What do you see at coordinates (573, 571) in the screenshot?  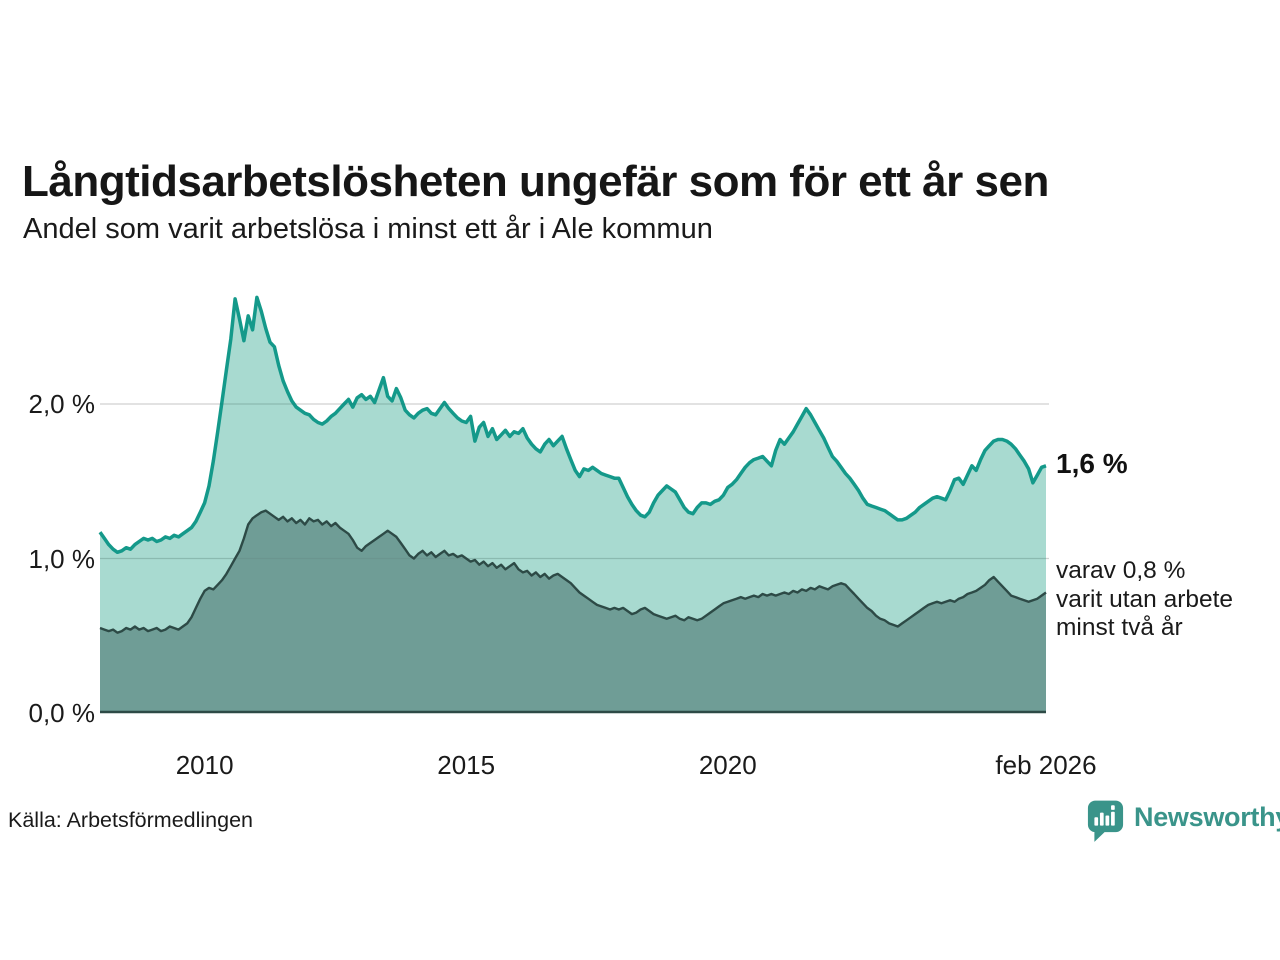 I see `two-year-line` at bounding box center [573, 571].